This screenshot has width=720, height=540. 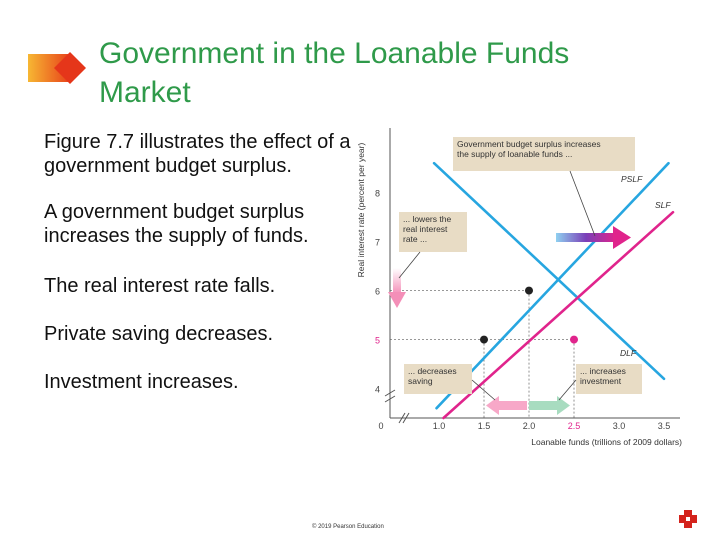 What do you see at coordinates (377, 390) in the screenshot?
I see `y-tick-label: 4` at bounding box center [377, 390].